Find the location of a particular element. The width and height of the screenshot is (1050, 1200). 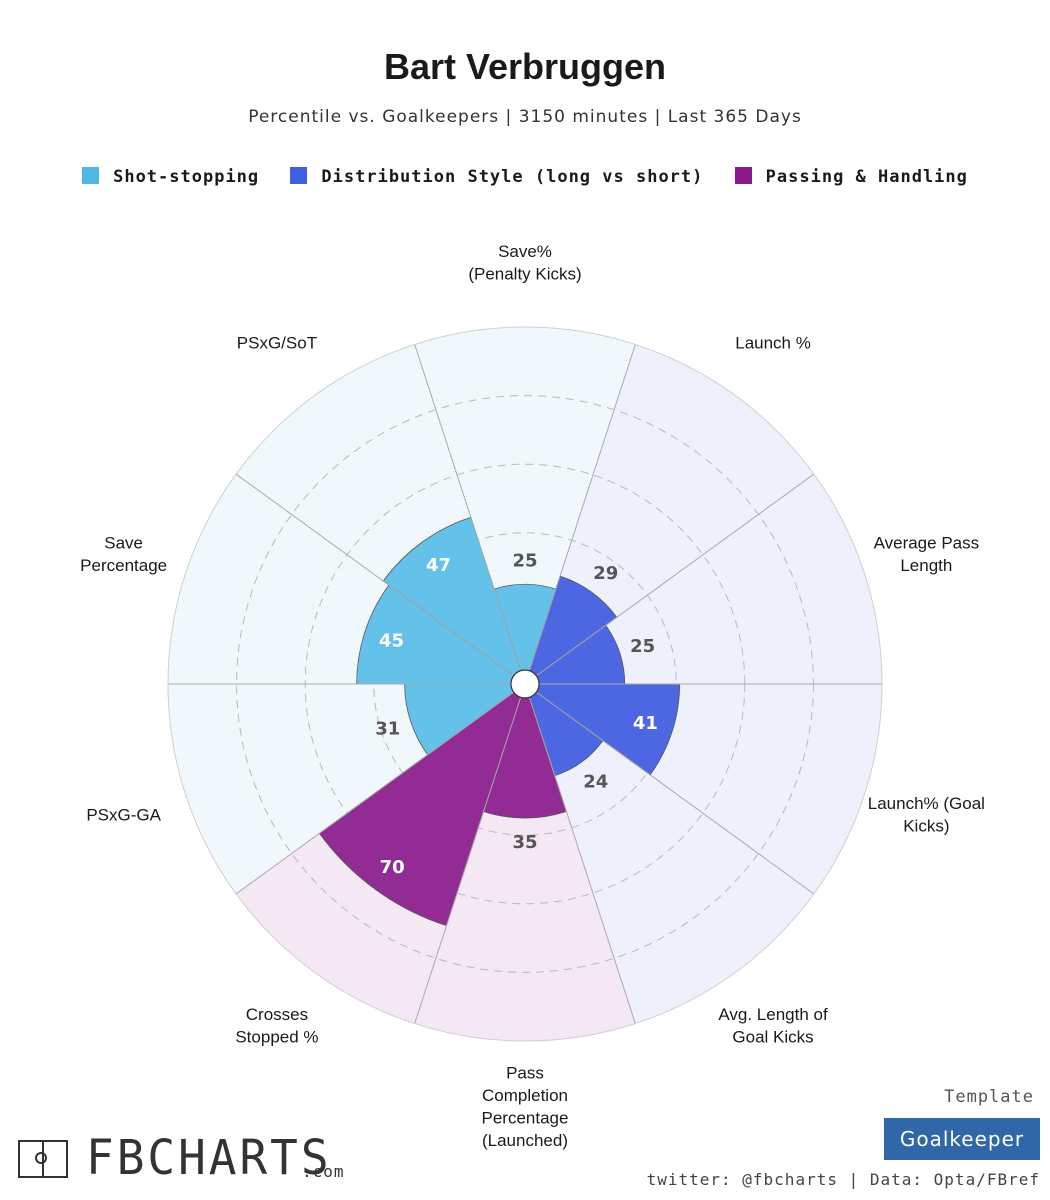

pitch-icon is located at coordinates (43, 1159).